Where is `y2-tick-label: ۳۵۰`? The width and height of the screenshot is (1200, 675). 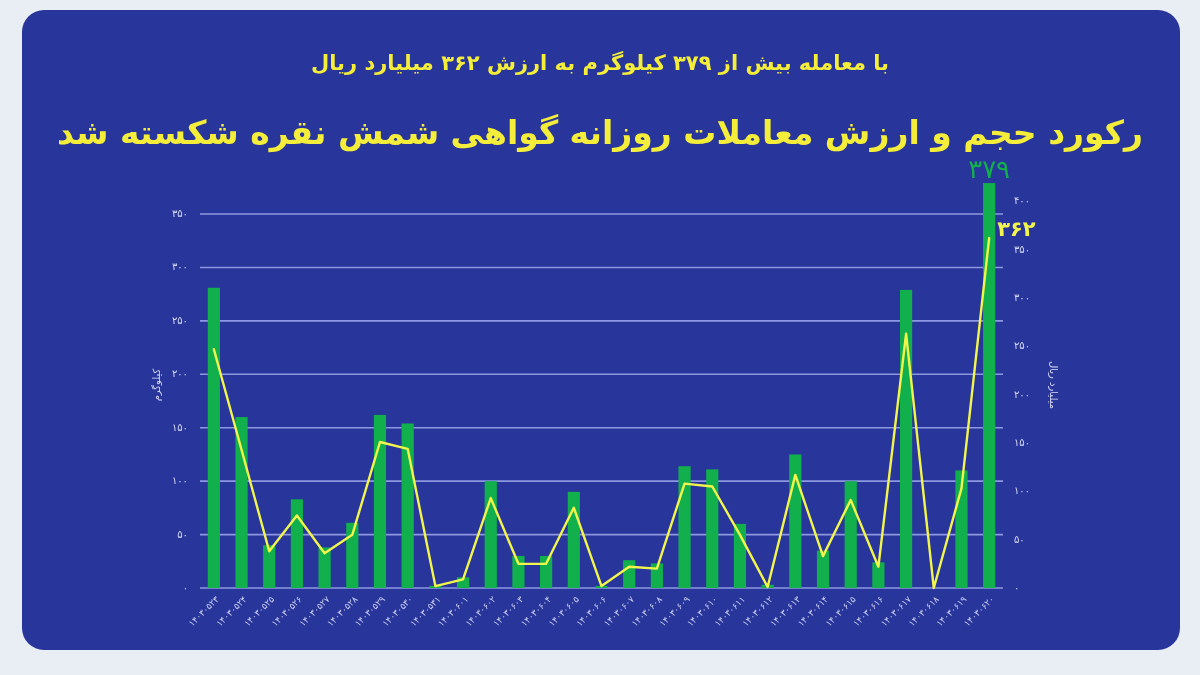
y2-tick-label: ۳۵۰ is located at coordinates (1022, 249).